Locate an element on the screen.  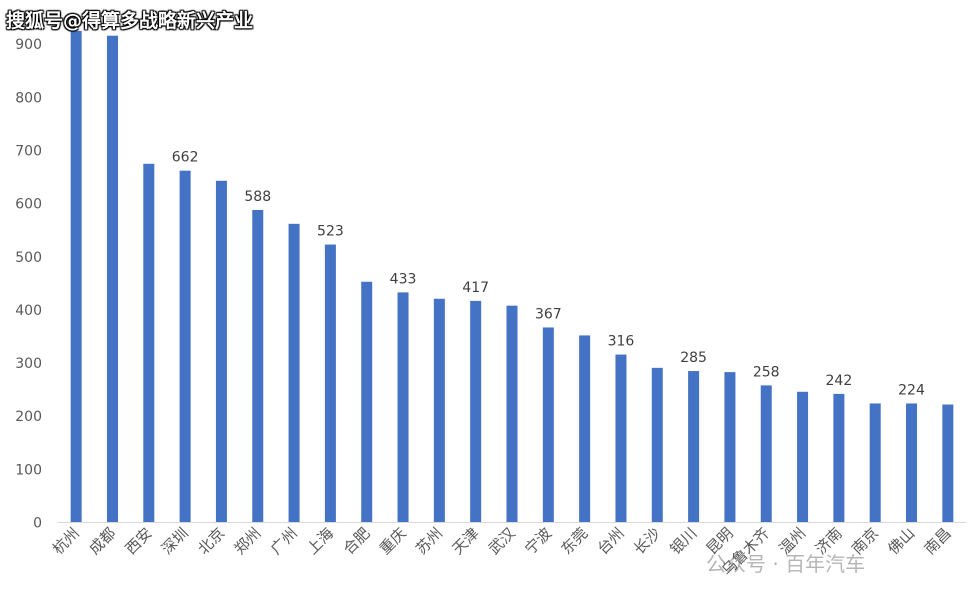
y-tick-label: 0 is located at coordinates (37, 524).